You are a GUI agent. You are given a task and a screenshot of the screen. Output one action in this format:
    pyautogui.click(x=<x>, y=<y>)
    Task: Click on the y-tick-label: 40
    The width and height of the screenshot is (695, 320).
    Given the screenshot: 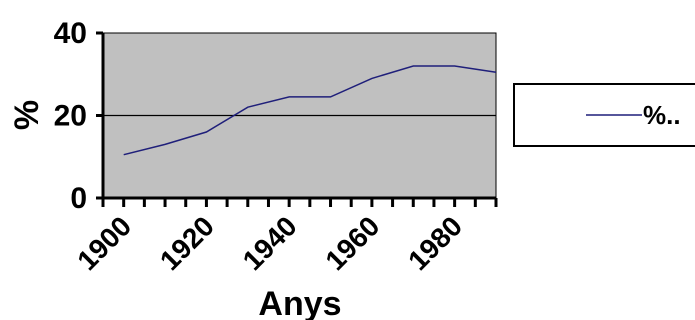 What is the action you would take?
    pyautogui.click(x=70, y=33)
    